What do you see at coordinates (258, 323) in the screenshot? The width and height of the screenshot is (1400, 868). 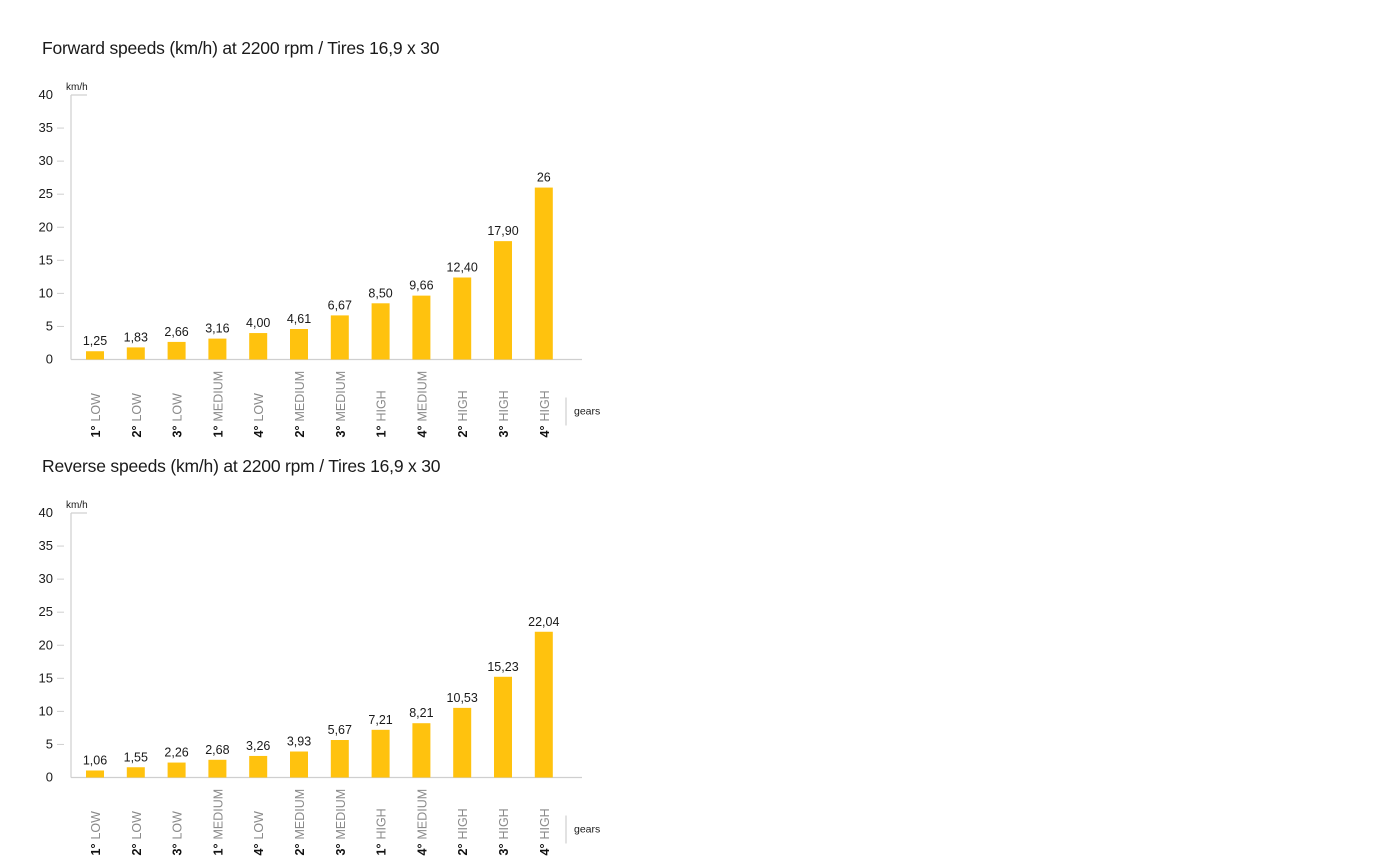 I see `bar-value-label: 4,00` at bounding box center [258, 323].